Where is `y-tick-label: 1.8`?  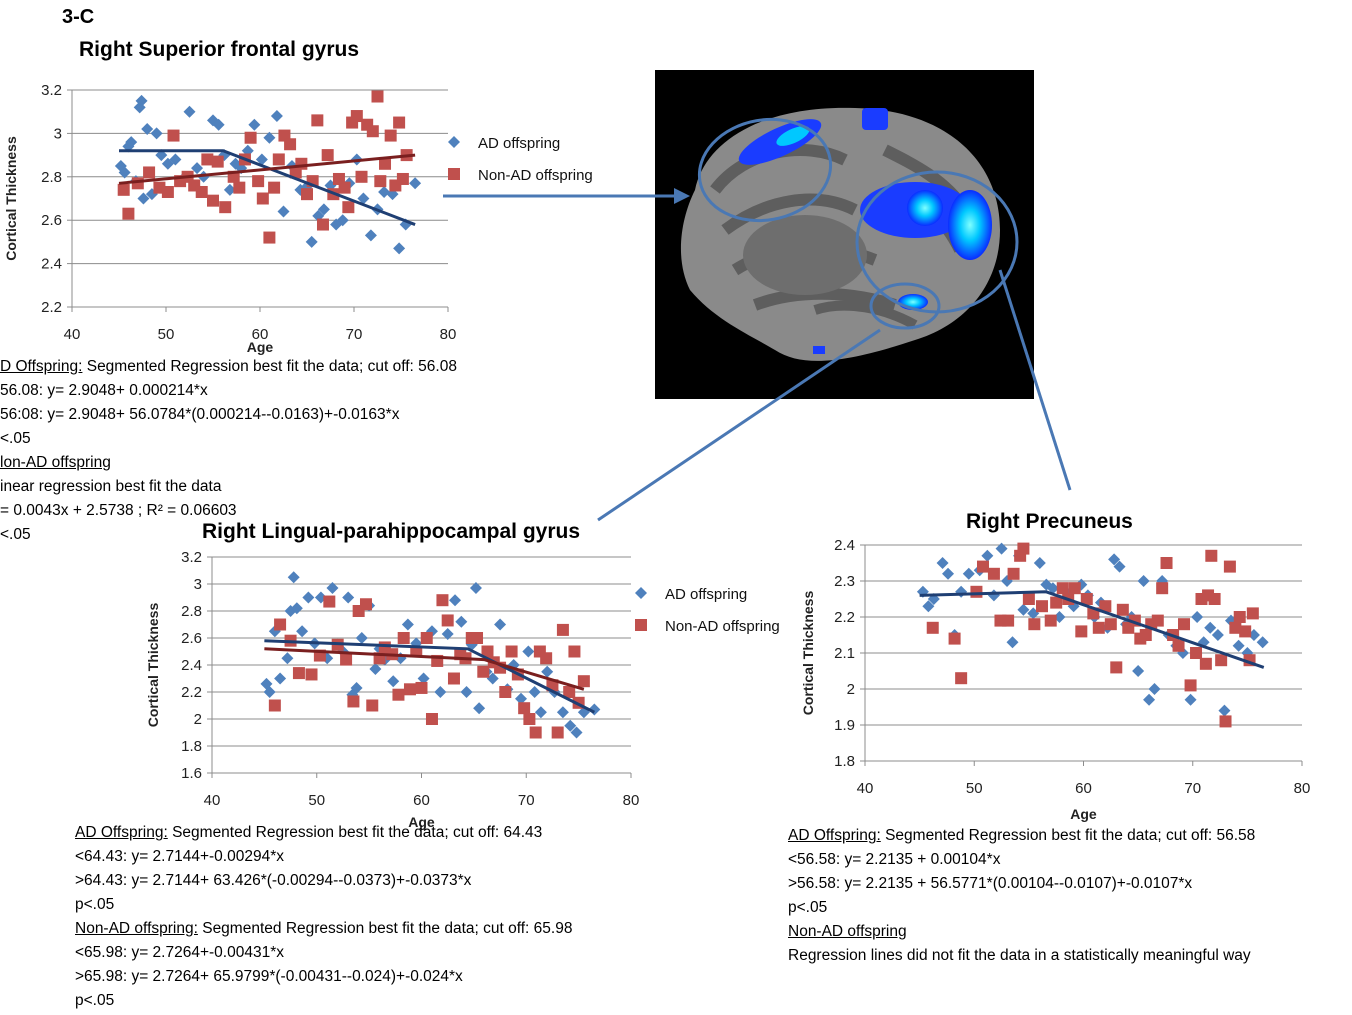
y-tick-label: 1.8 is located at coordinates (844, 761).